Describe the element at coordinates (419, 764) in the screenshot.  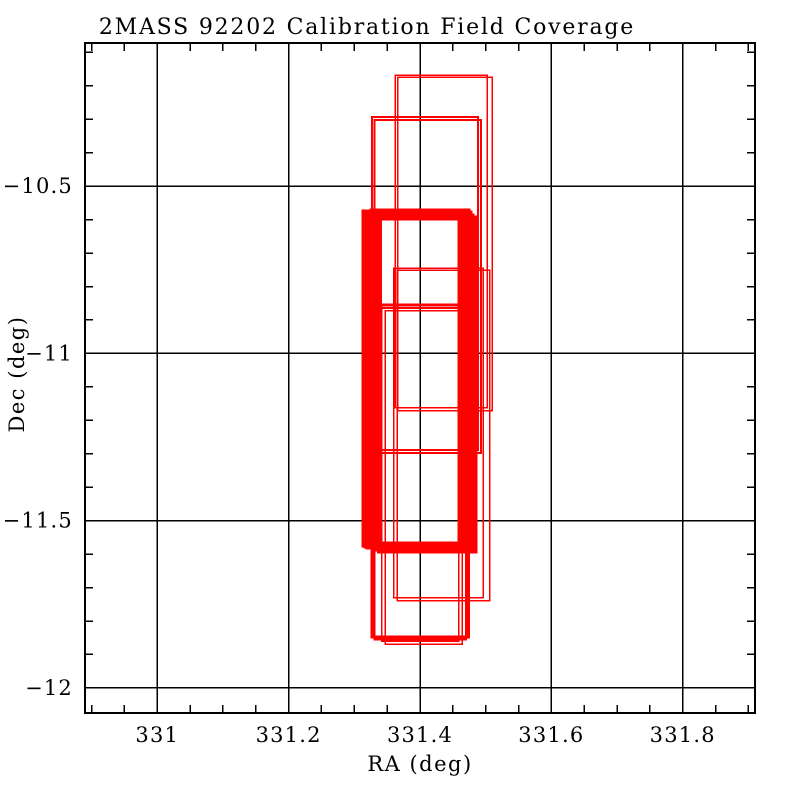
I see `x-axis-label: RA (deg)` at that location.